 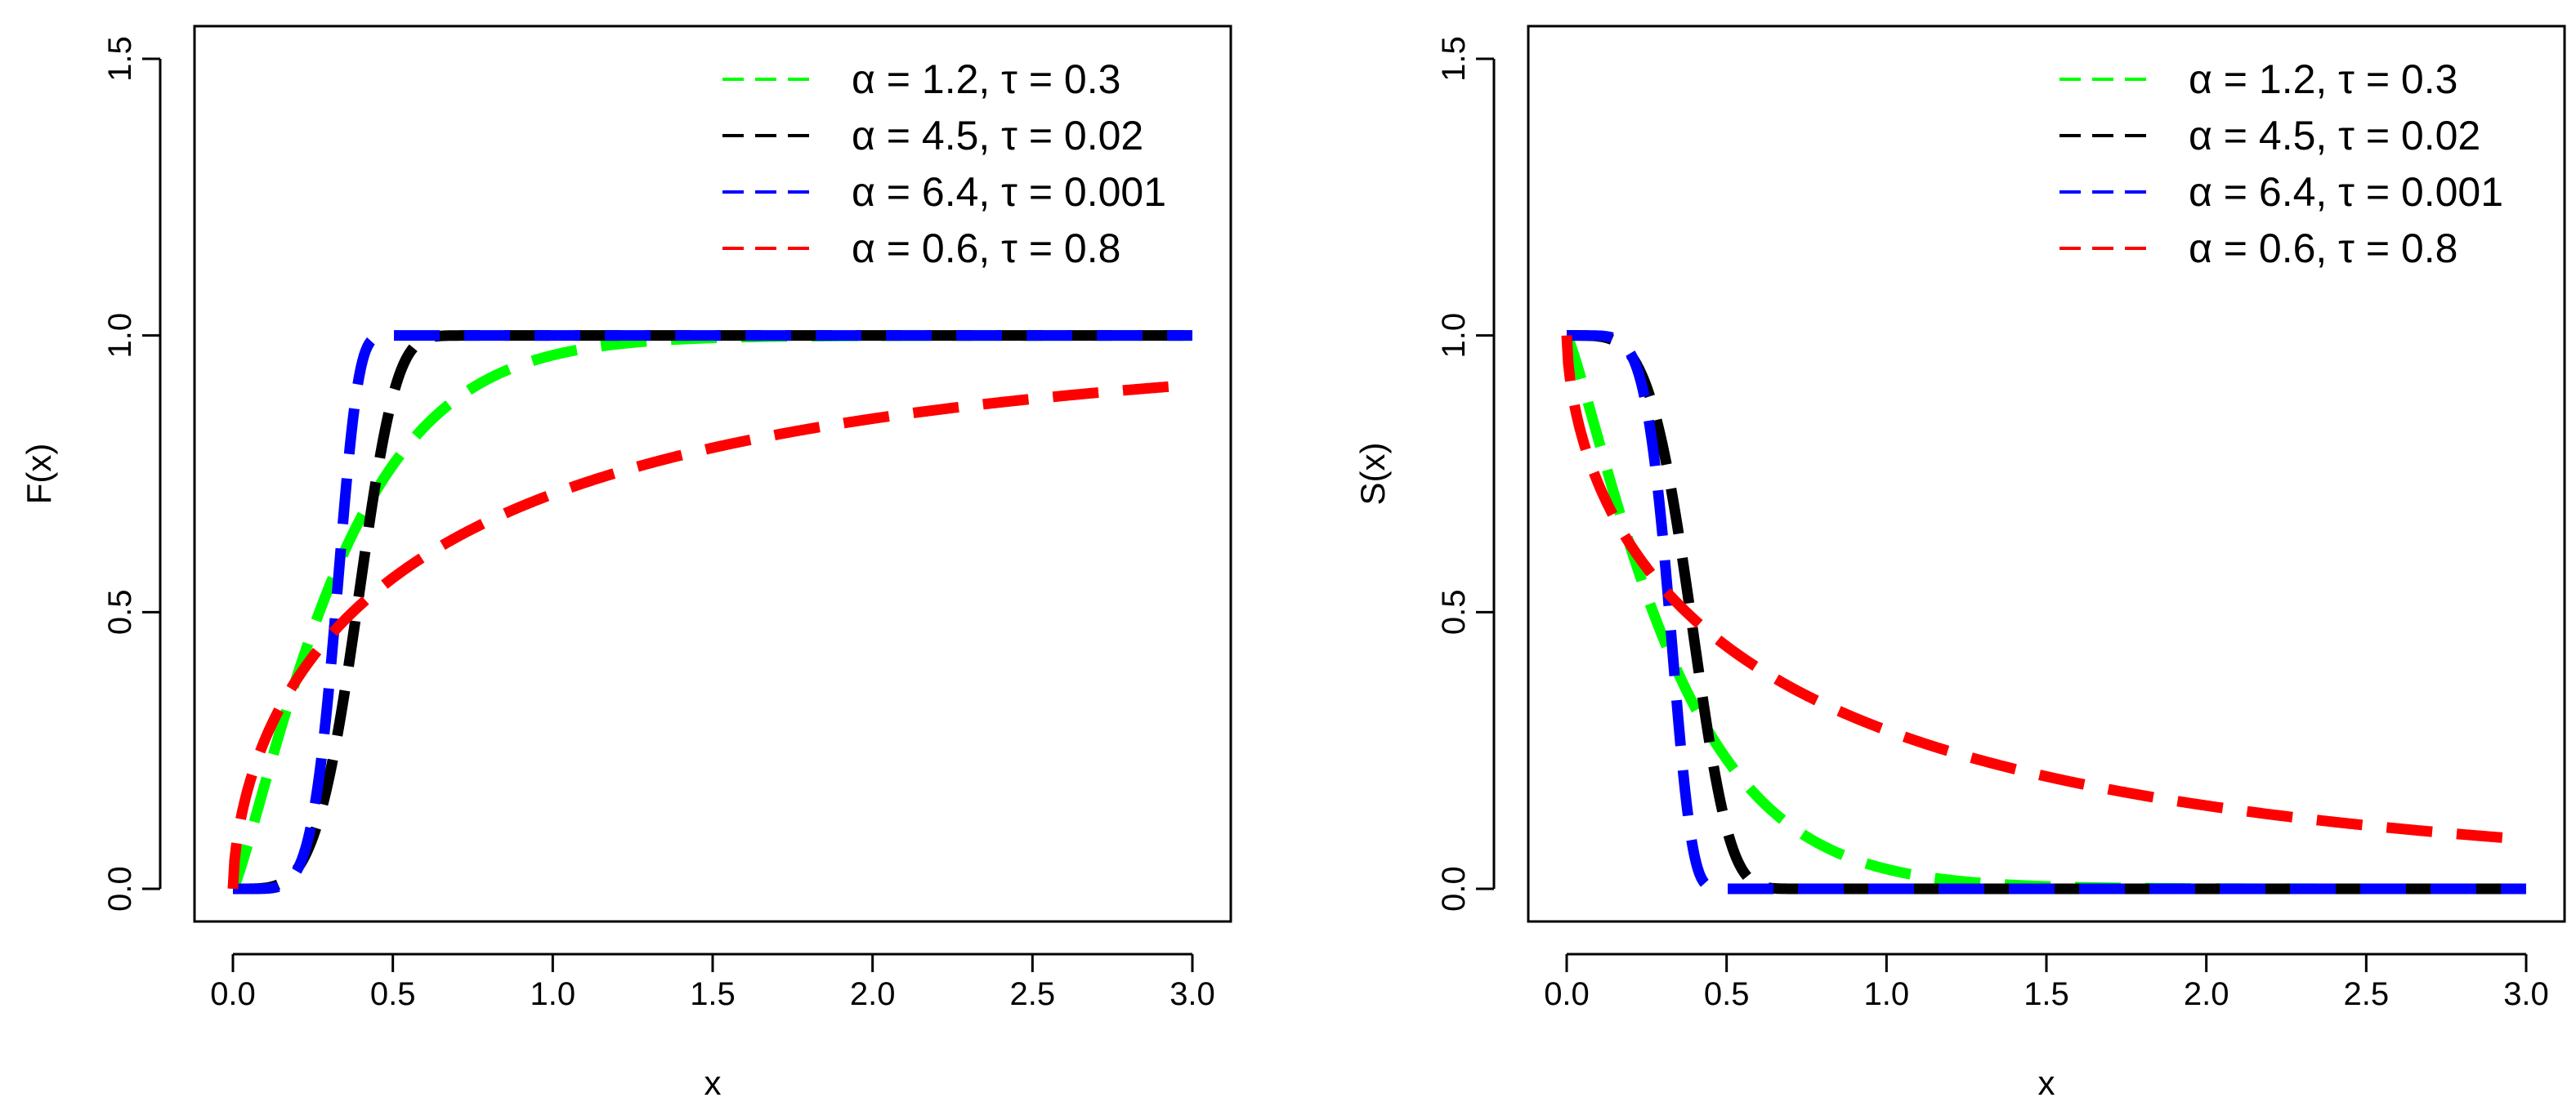 I want to click on y-axis-title: S(x), so click(x=1372, y=474).